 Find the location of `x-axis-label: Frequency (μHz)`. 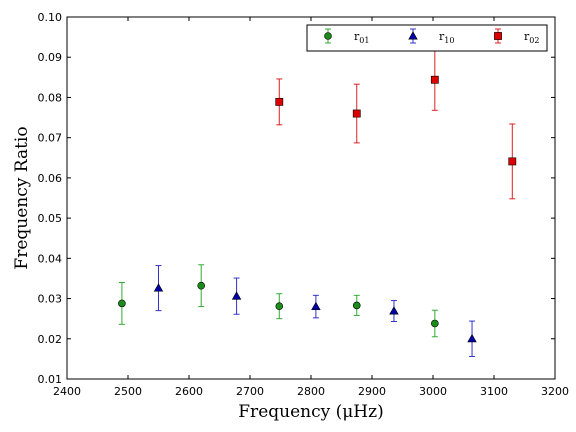

x-axis-label: Frequency (μHz) is located at coordinates (310, 412).